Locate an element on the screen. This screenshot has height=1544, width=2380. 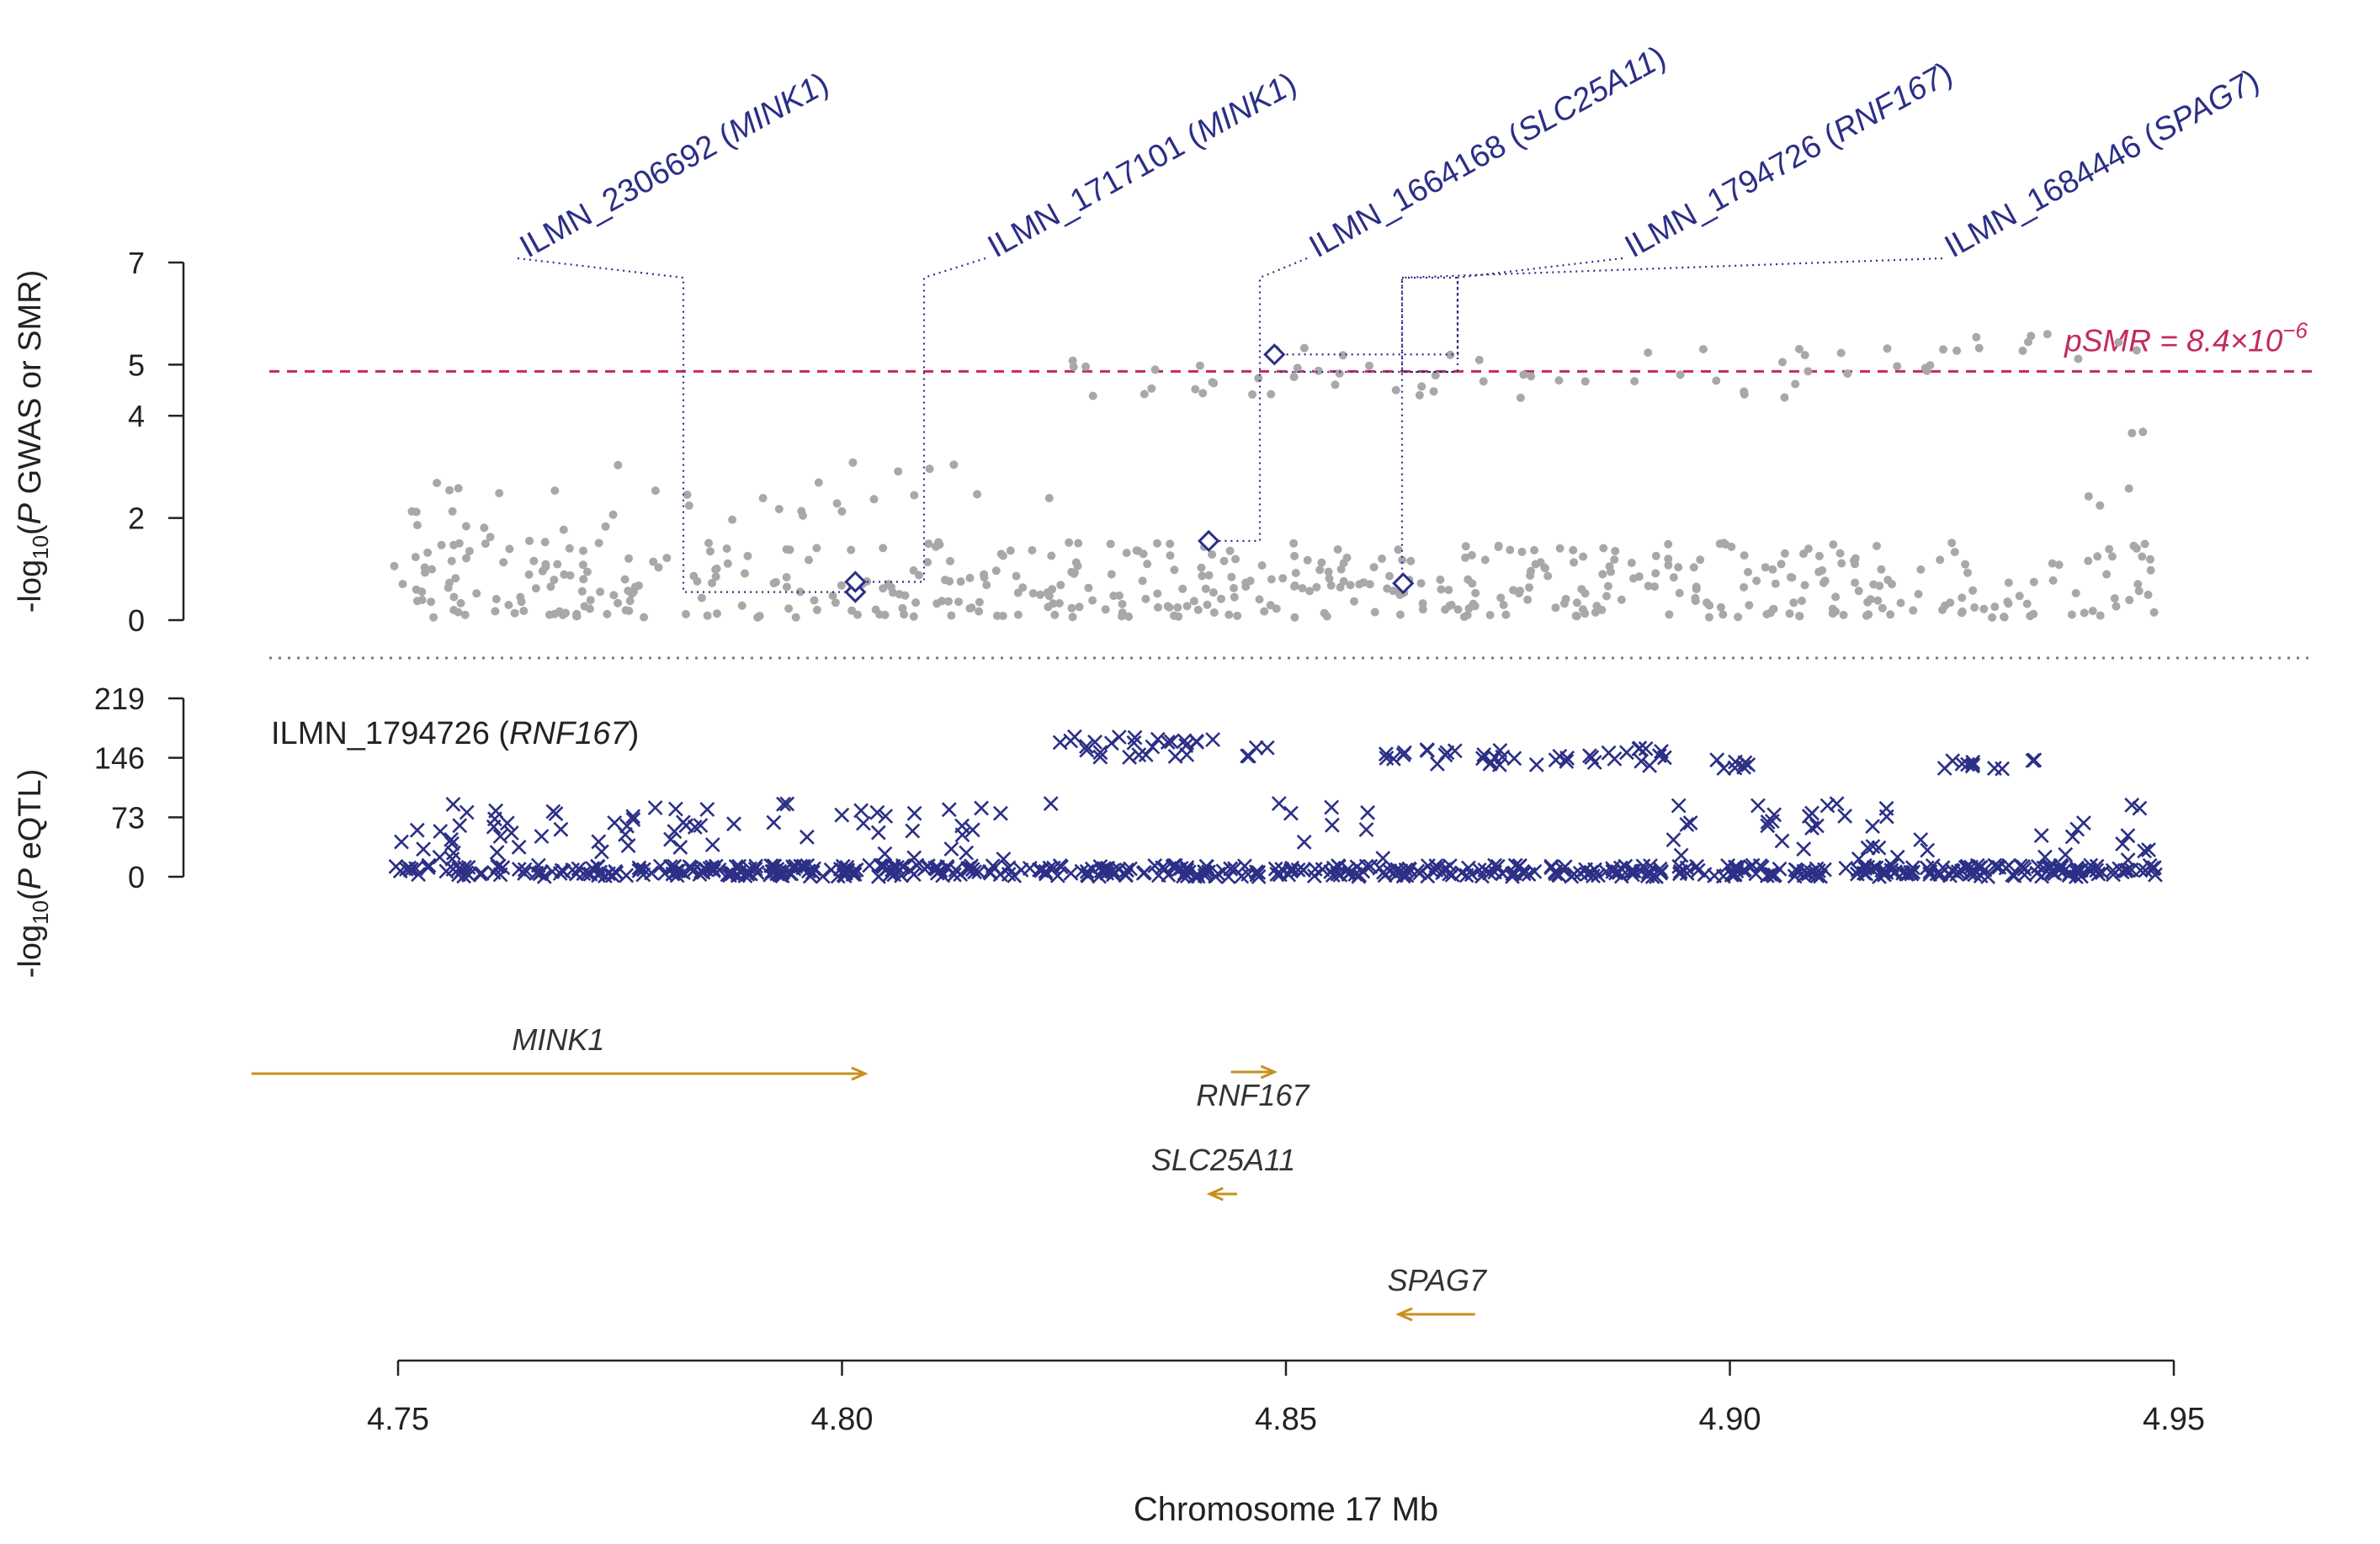
smr-probe-marker is located at coordinates (855, 581).